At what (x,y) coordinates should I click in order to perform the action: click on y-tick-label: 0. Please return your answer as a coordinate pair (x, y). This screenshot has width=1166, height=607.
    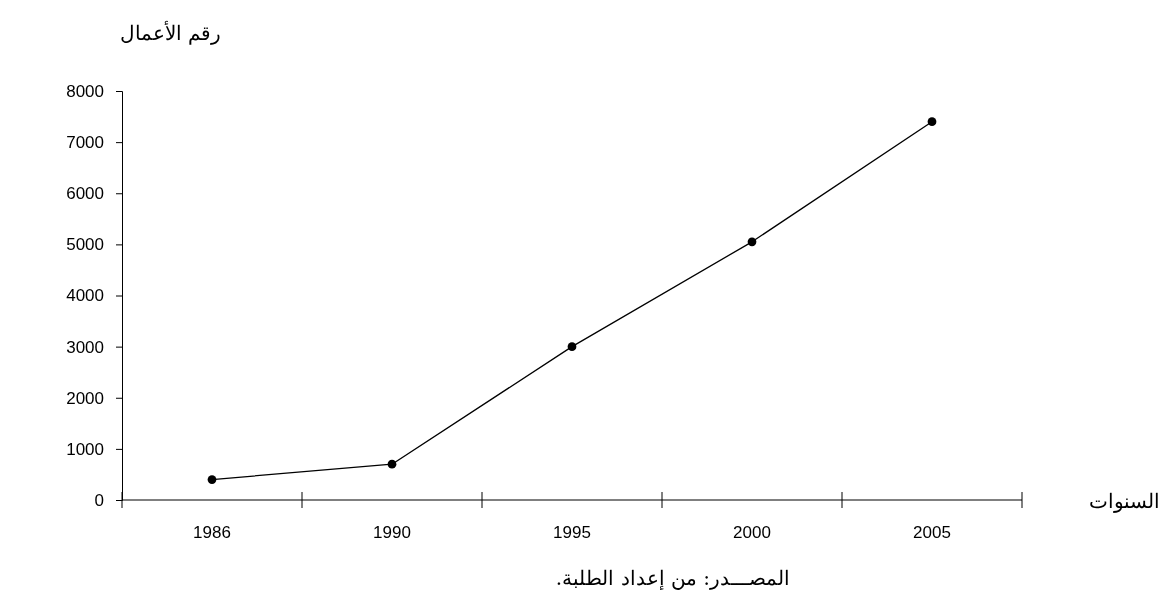
    Looking at the image, I should click on (99, 500).